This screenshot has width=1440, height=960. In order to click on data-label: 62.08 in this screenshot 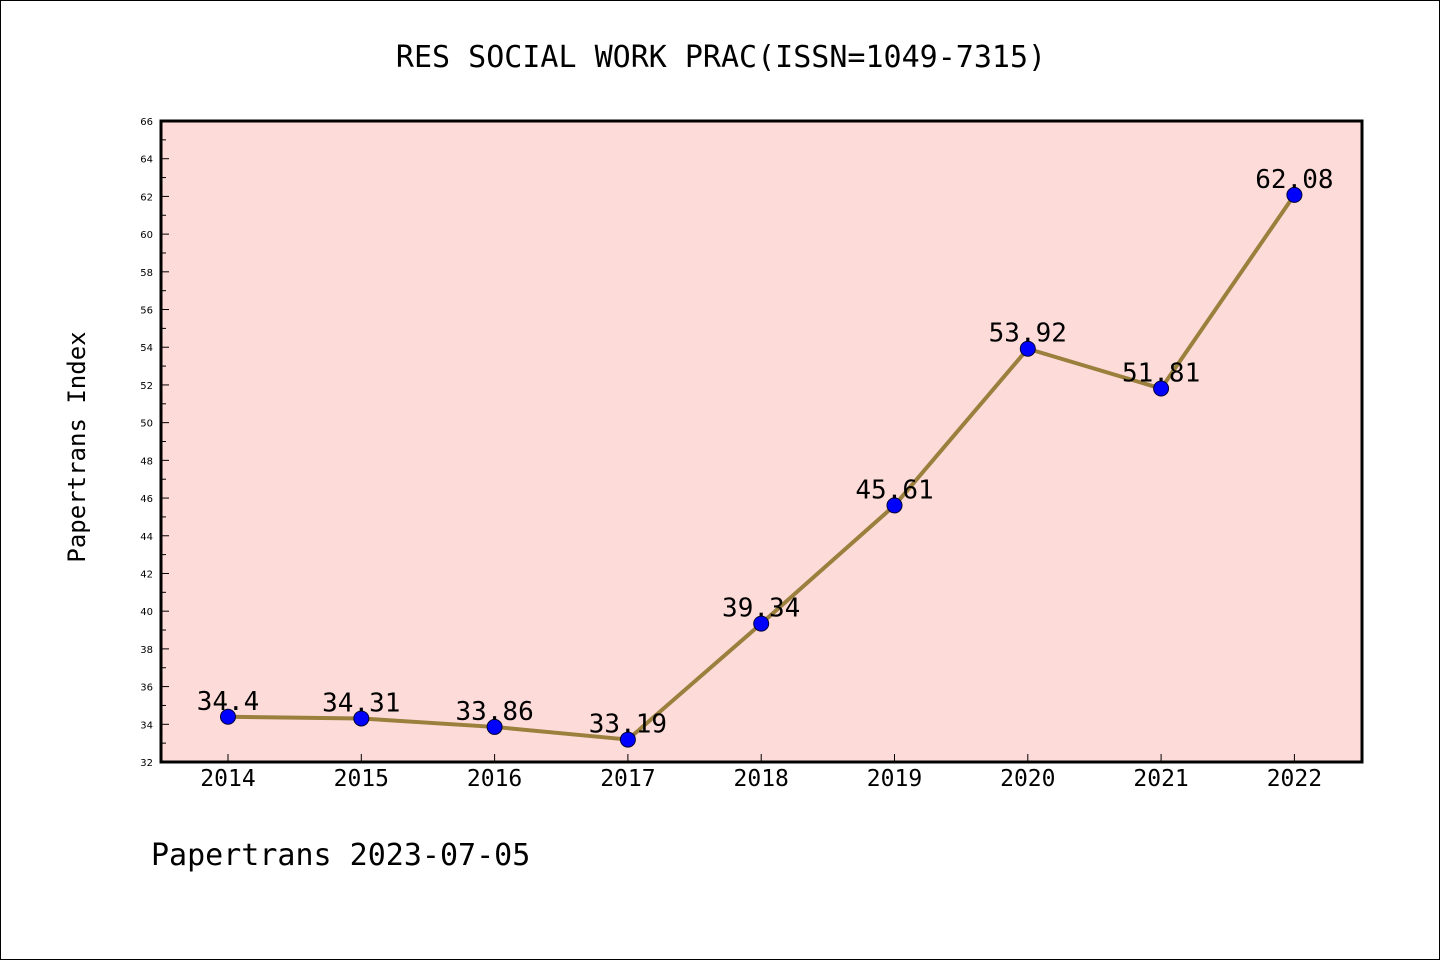, I will do `click(1294, 180)`.